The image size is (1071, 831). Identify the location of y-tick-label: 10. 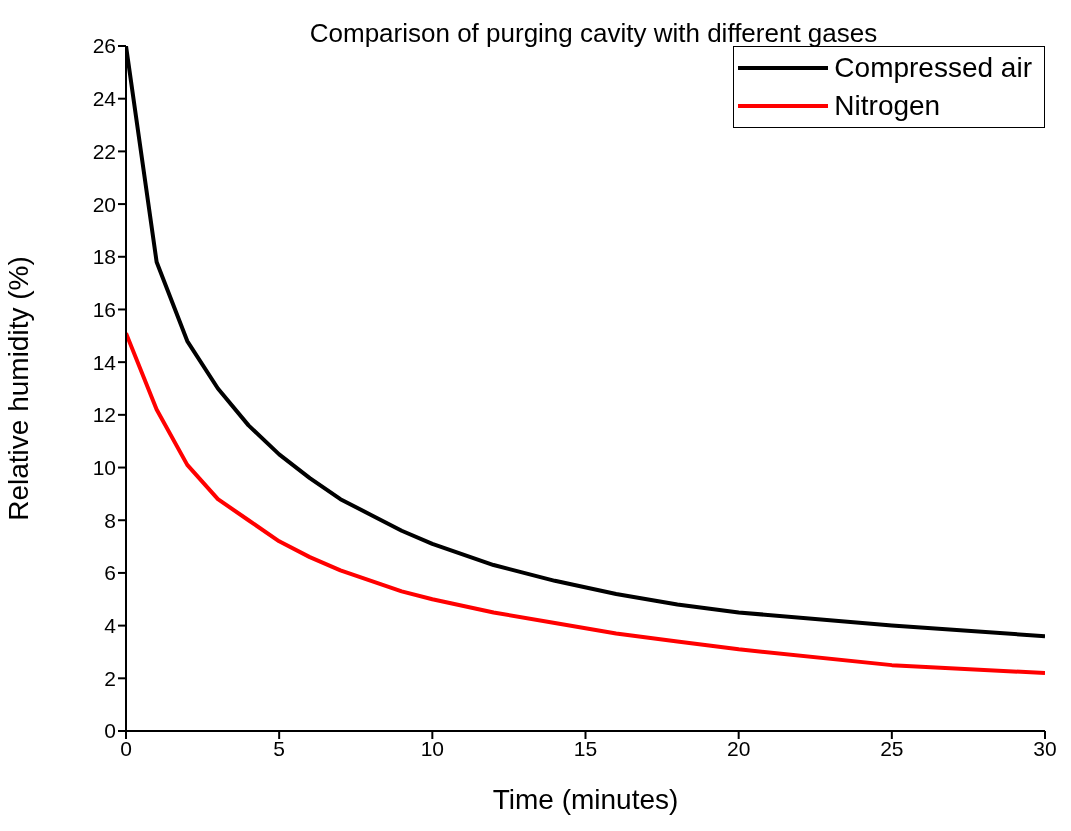
(104, 467).